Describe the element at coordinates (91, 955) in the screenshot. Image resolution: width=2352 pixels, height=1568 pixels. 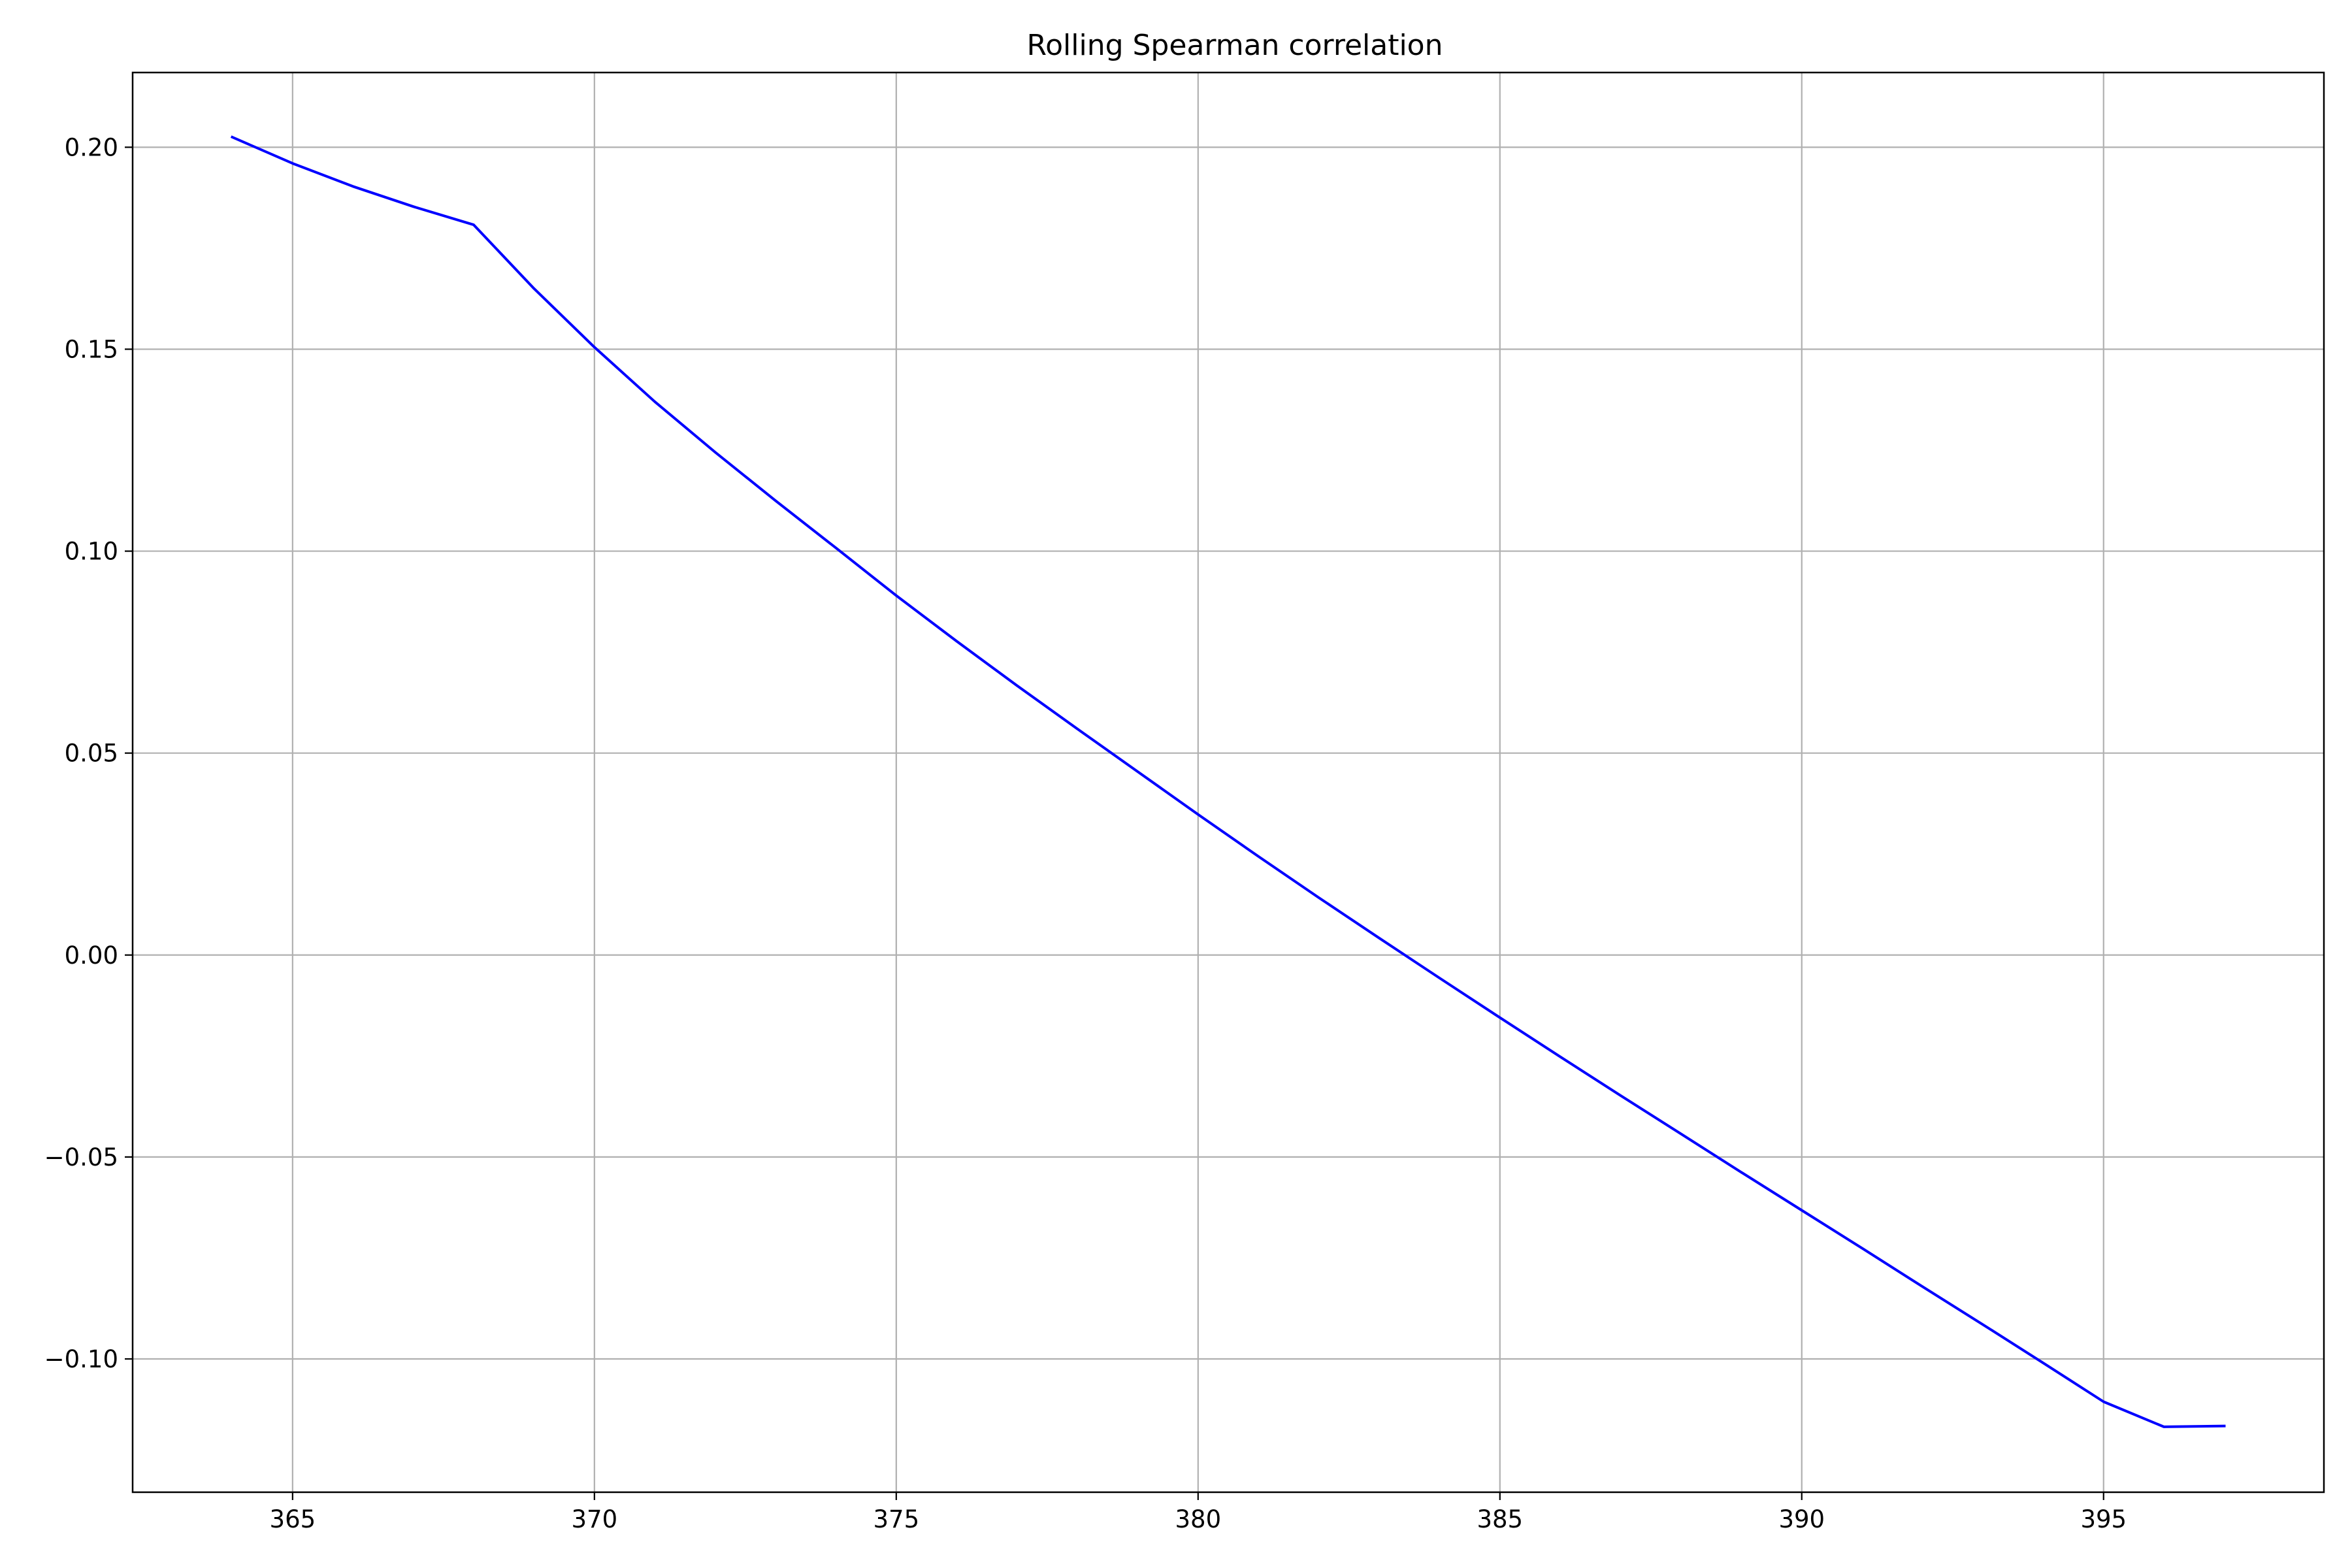
I see `y-tick-label: 0.00` at that location.